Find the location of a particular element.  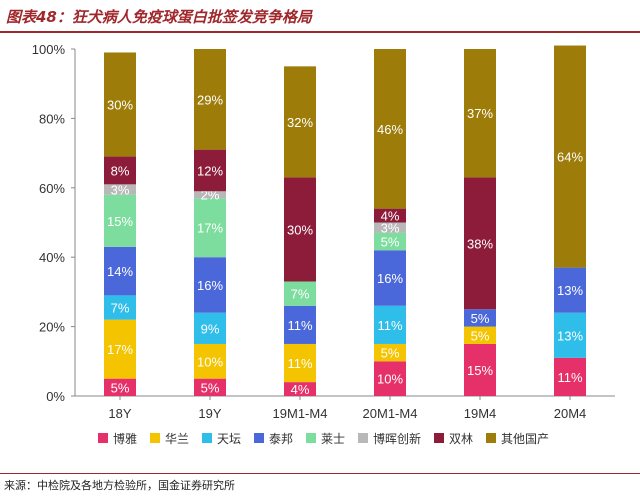

data-label: 64% is located at coordinates (570, 157).